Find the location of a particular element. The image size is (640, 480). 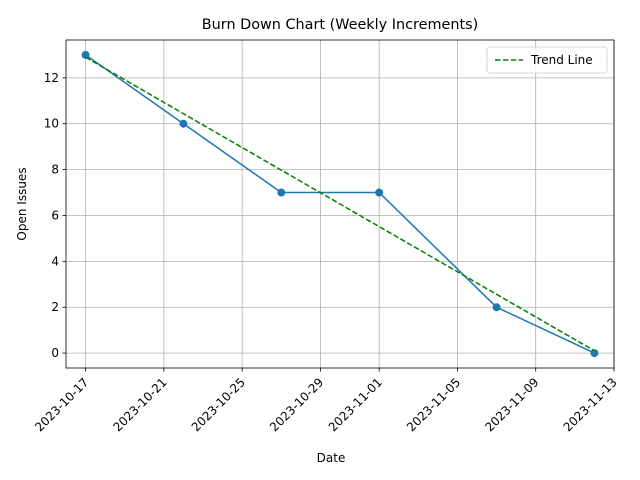

y-tick-label: 0 is located at coordinates (55, 353).